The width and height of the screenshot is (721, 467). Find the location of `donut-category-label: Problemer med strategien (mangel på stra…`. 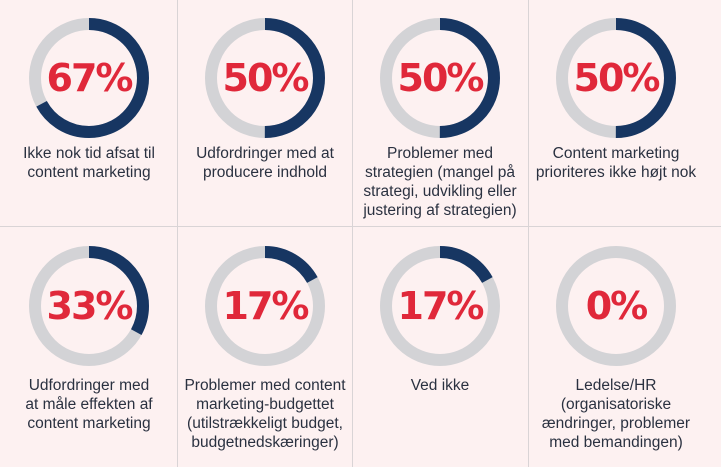

donut-category-label: Problemer med strategien (mangel på stra… is located at coordinates (440, 182).